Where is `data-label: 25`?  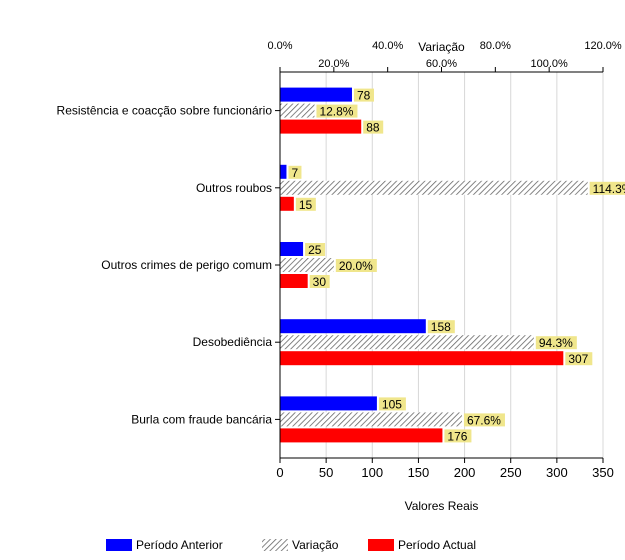
data-label: 25 is located at coordinates (315, 250).